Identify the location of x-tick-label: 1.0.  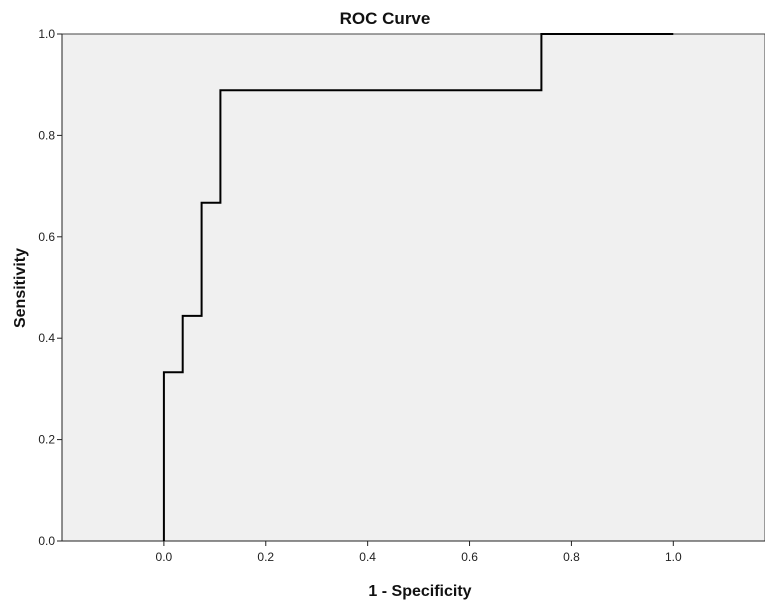
(673, 557).